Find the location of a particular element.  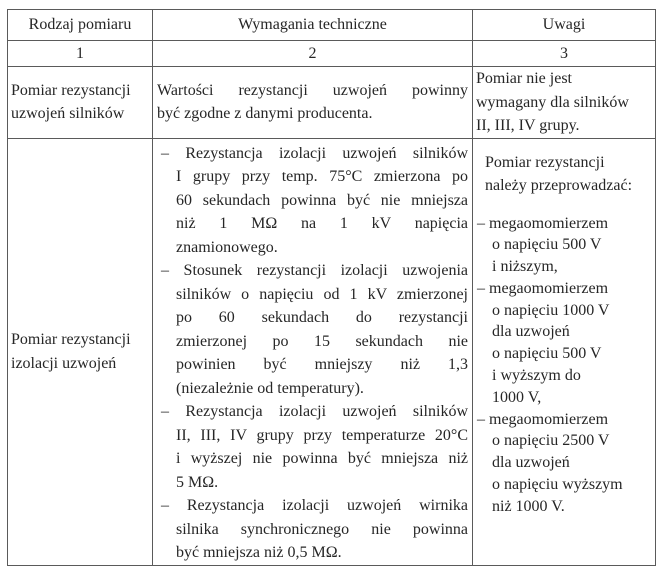

cell-line: (niezależnie od temperatury). is located at coordinates (270, 388).